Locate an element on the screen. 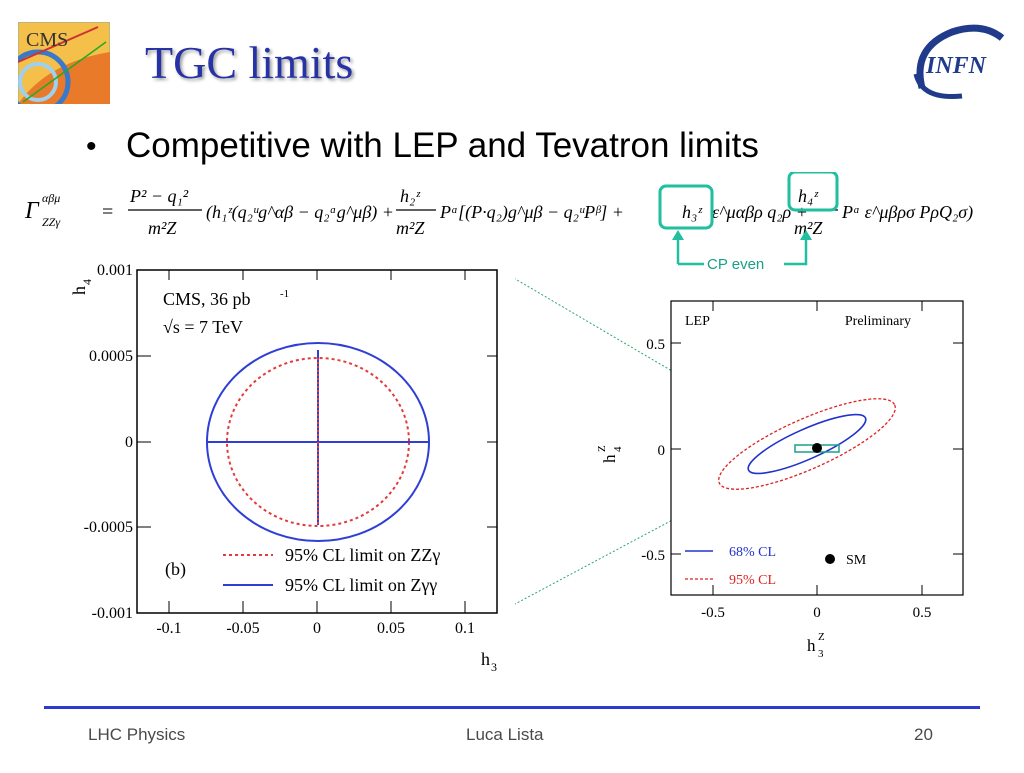  cms-x-tick: 0 is located at coordinates (317, 628).